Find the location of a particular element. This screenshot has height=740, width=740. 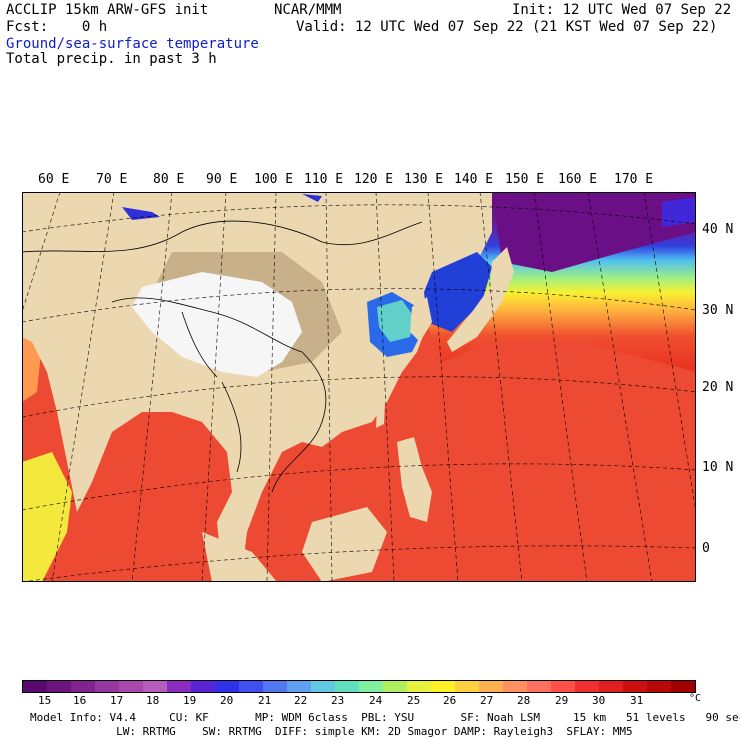

colorbar-tick: 19 is located at coordinates (190, 700).